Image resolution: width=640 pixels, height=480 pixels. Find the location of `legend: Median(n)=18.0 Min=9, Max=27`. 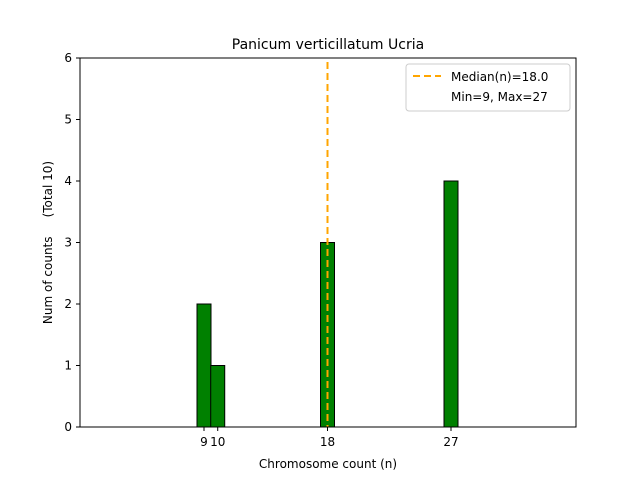

legend: Median(n)=18.0 Min=9, Max=27 is located at coordinates (488, 87).